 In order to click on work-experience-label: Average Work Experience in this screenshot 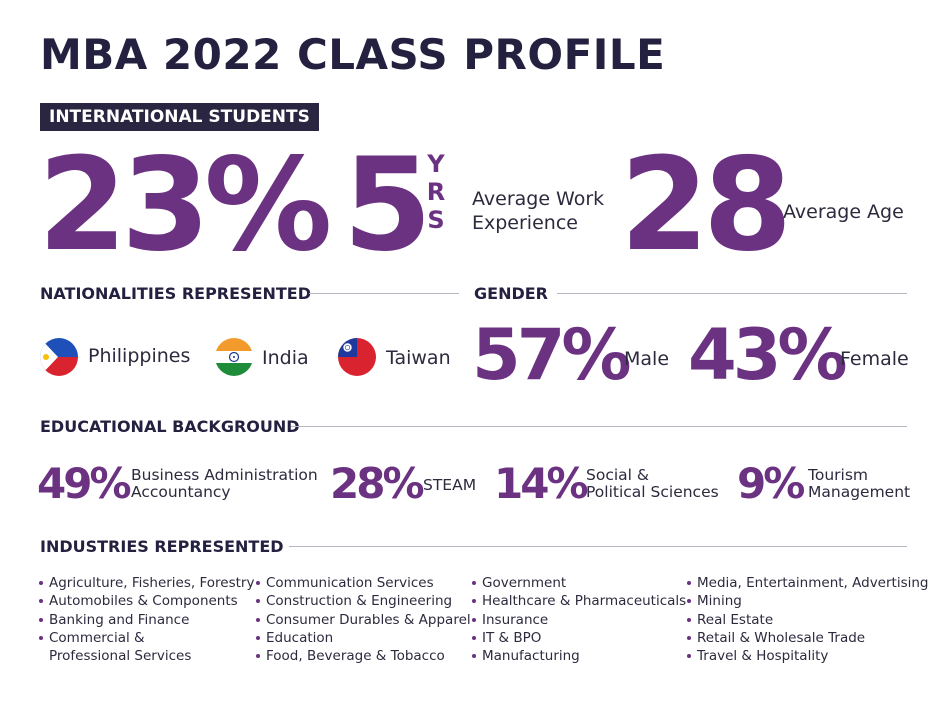, I will do `click(538, 211)`.